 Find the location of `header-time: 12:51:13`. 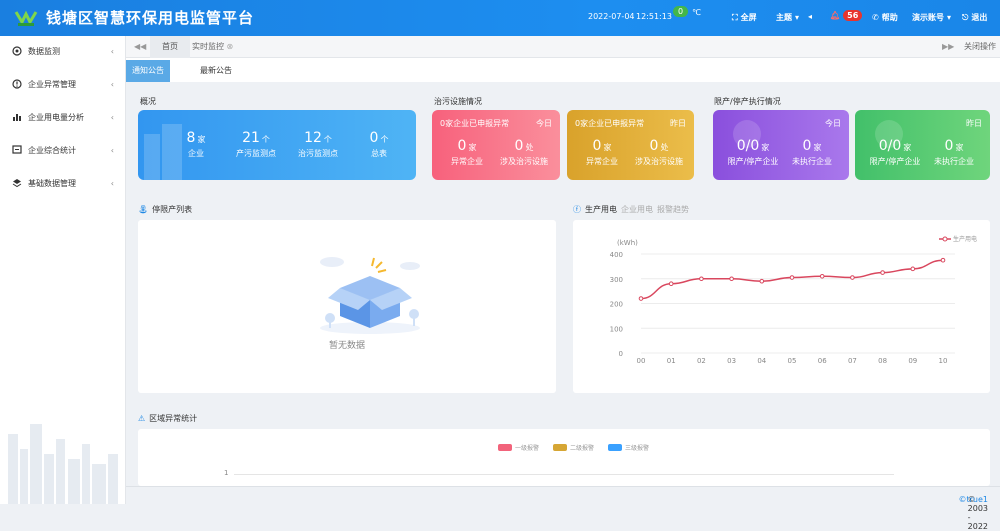

header-time: 12:51:13 is located at coordinates (654, 16).